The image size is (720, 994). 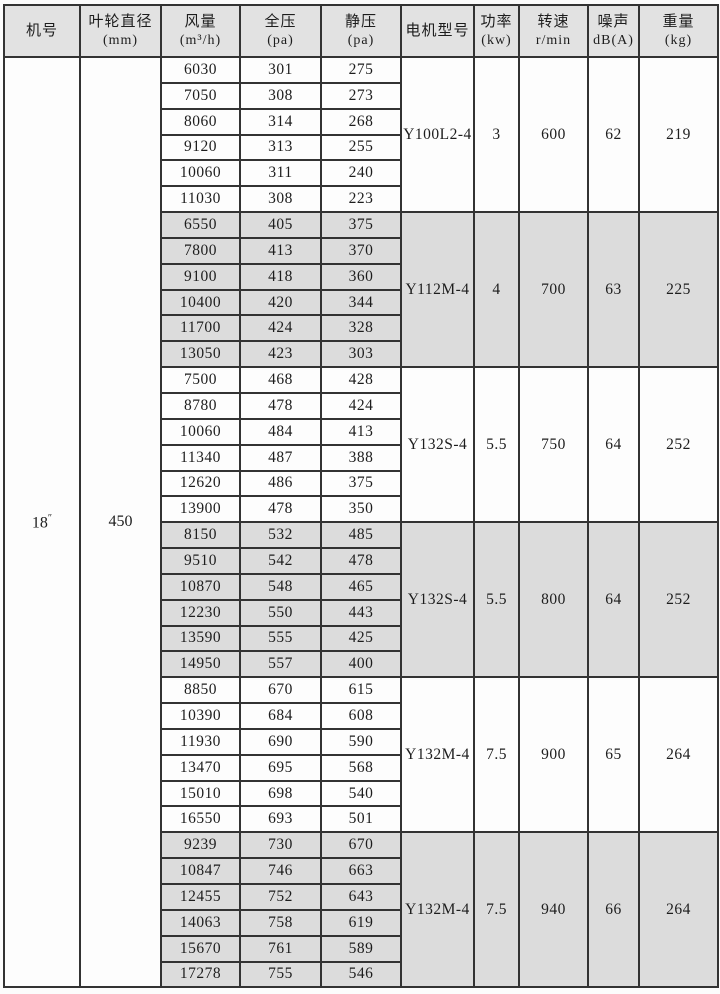 I want to click on table-row: 14063 758 619, so click(x=361, y=922).